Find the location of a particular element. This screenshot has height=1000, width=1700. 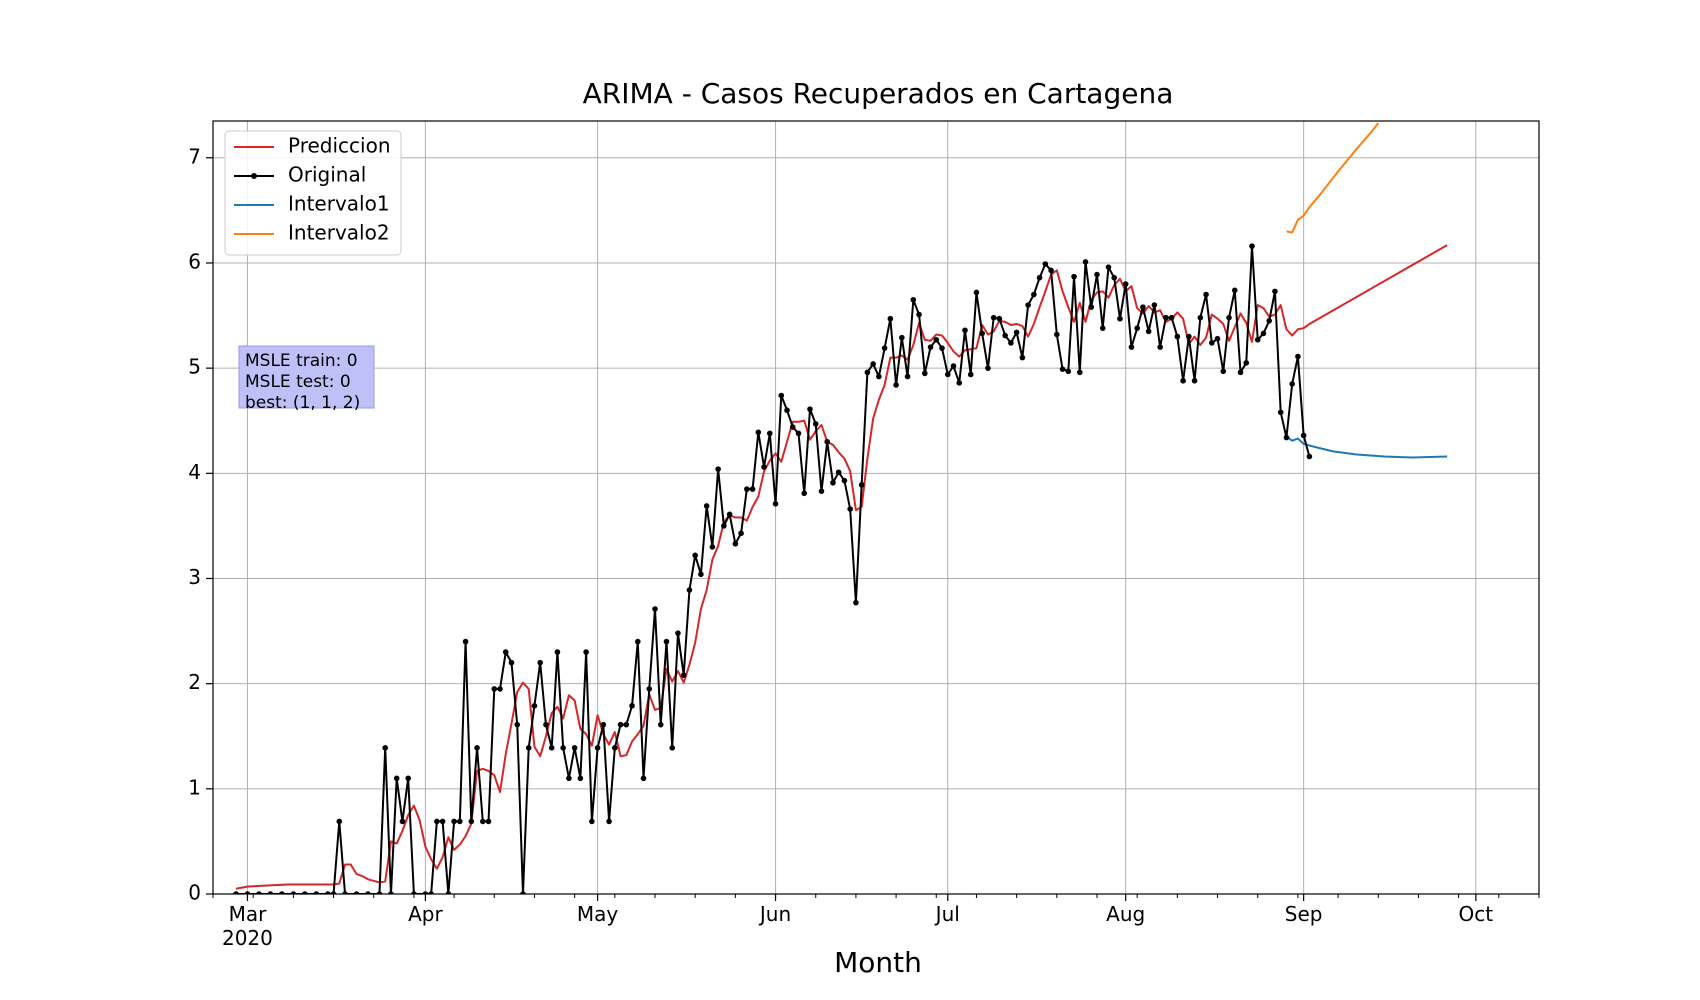

y-tick-label: 6 is located at coordinates (194, 261).